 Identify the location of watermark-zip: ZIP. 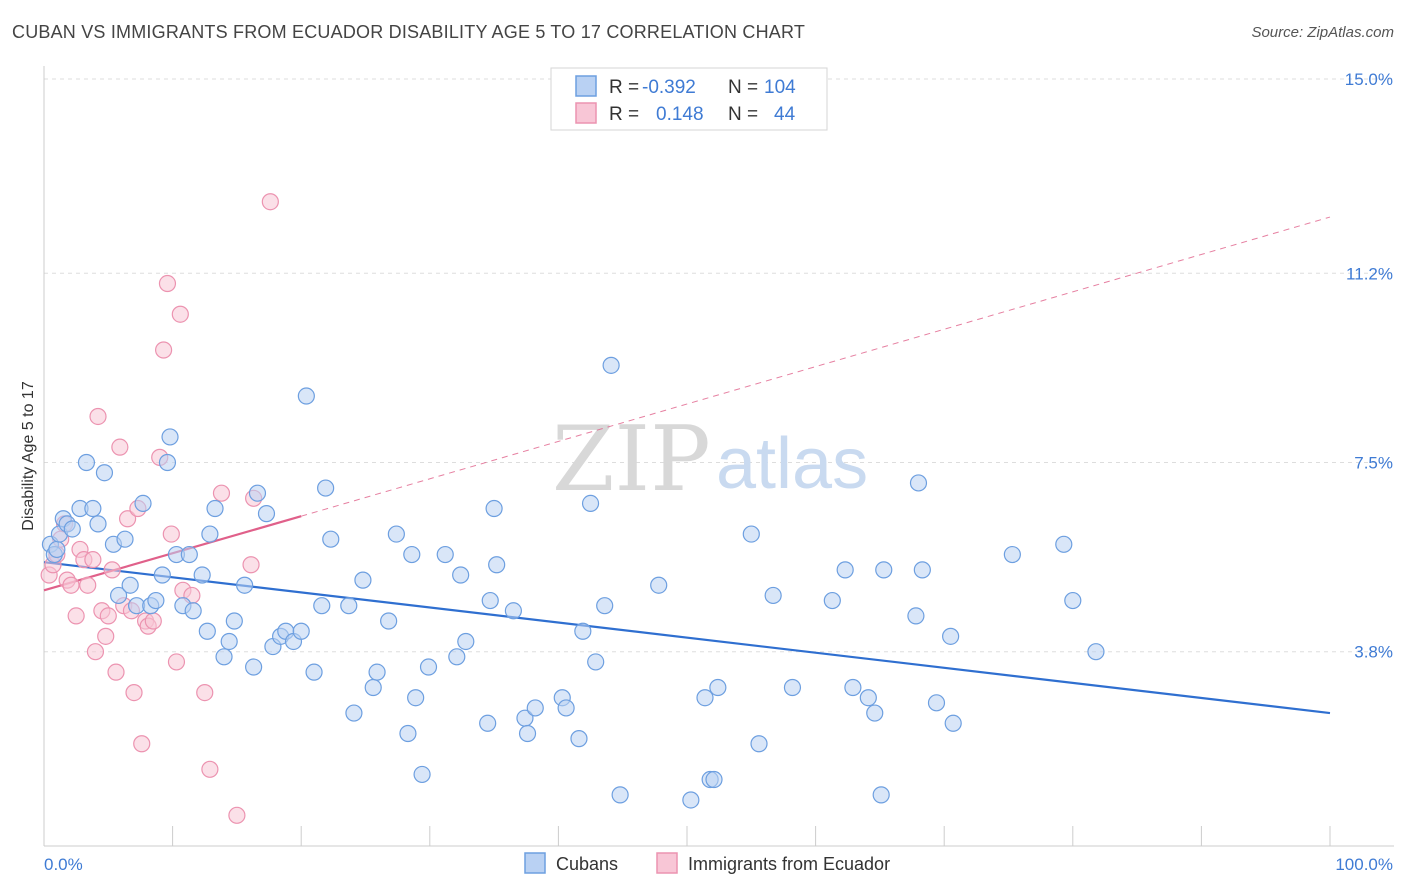
(631, 459).